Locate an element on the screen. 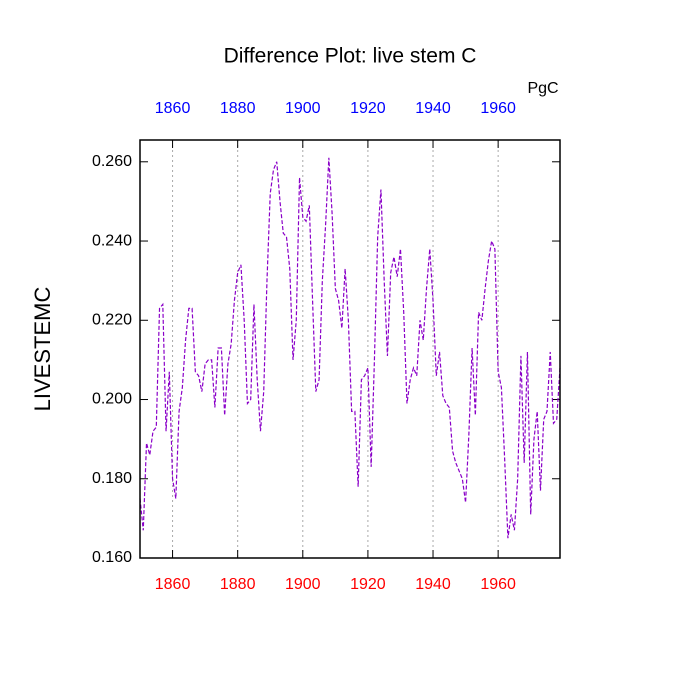 The height and width of the screenshot is (700, 700). x-tick-label: 1960 is located at coordinates (498, 584).